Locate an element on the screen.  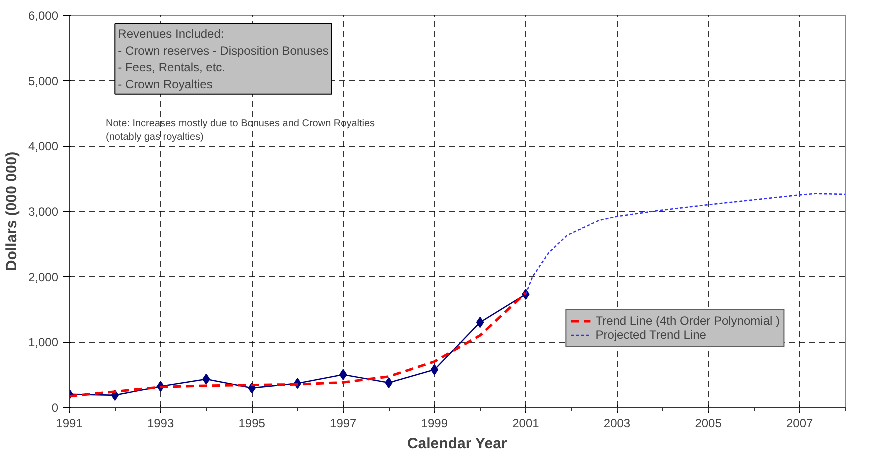
y-tick-label: 2,000 is located at coordinates (43, 277).